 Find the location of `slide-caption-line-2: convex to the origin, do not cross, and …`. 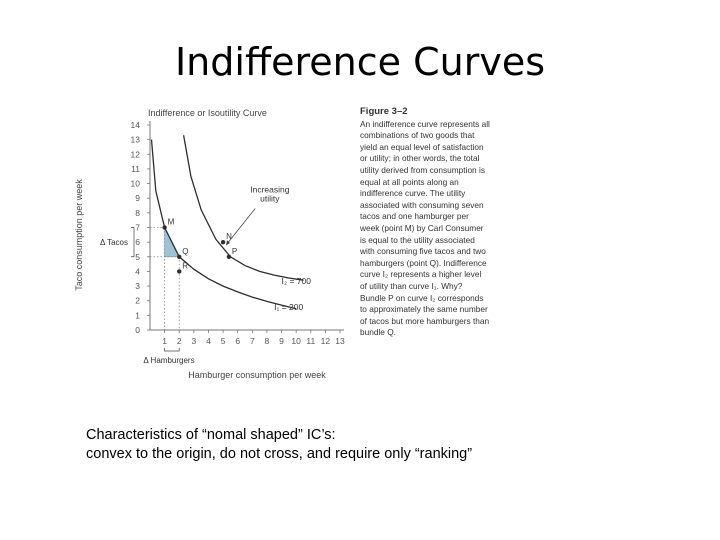

slide-caption-line-2: convex to the origin, do not cross, and … is located at coordinates (279, 454).